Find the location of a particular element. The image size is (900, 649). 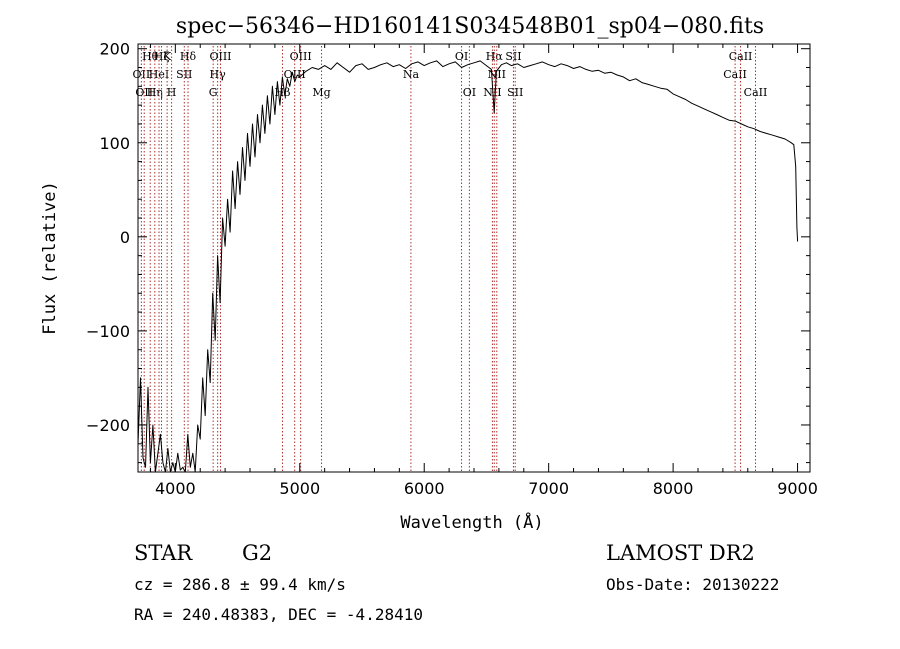

marker-label-27: CaII is located at coordinates (756, 92).